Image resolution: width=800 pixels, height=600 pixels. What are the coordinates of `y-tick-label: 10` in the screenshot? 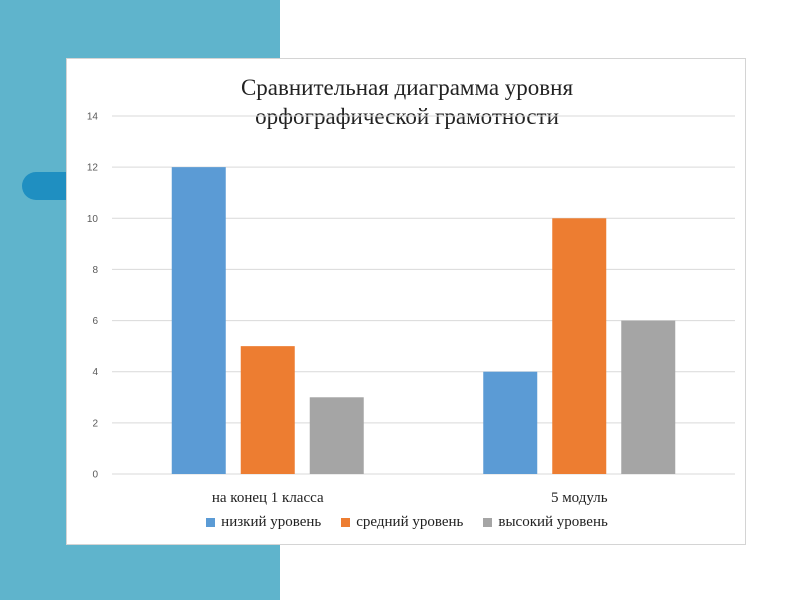 It's located at (93, 219).